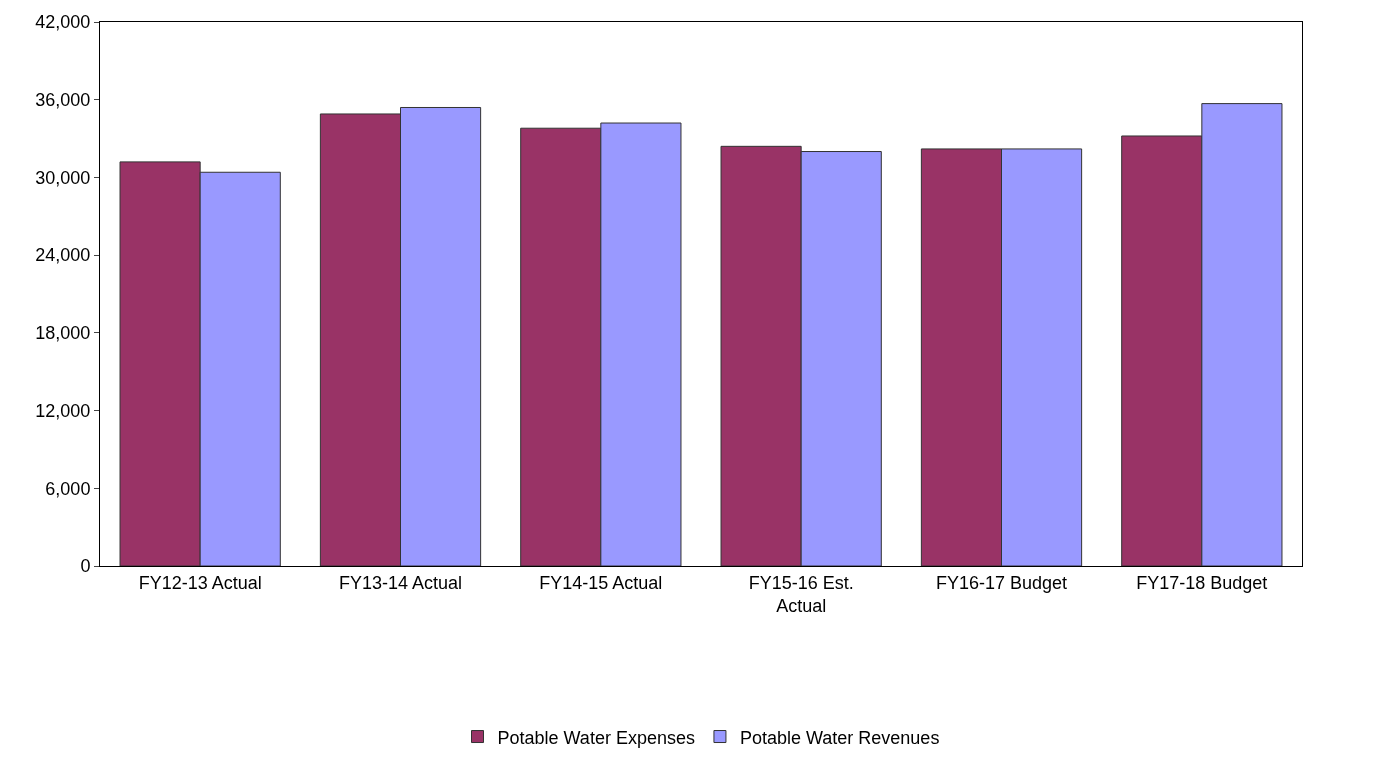 This screenshot has height=769, width=1380. Describe the element at coordinates (63, 22) in the screenshot. I see `y-tick-label: 42,000` at that location.